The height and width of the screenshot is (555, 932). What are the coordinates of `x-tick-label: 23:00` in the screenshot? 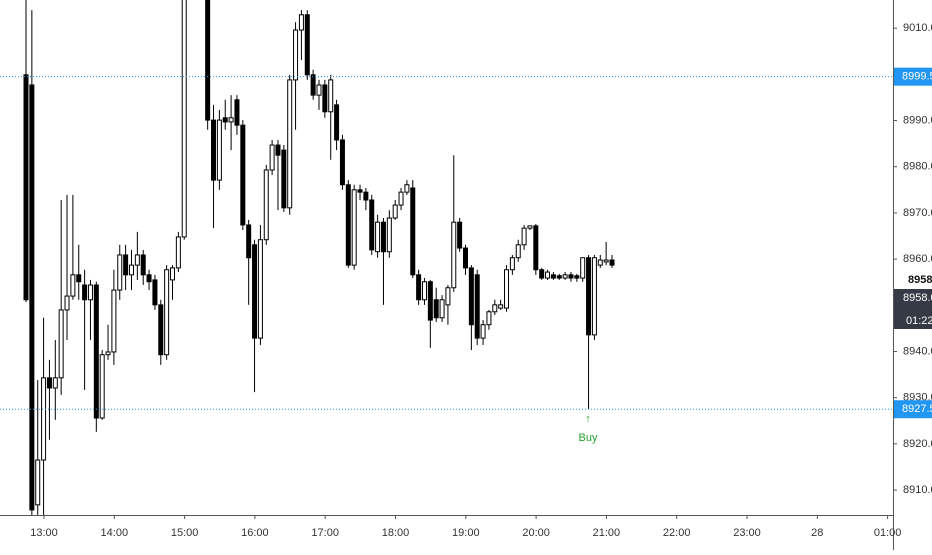 It's located at (747, 533).